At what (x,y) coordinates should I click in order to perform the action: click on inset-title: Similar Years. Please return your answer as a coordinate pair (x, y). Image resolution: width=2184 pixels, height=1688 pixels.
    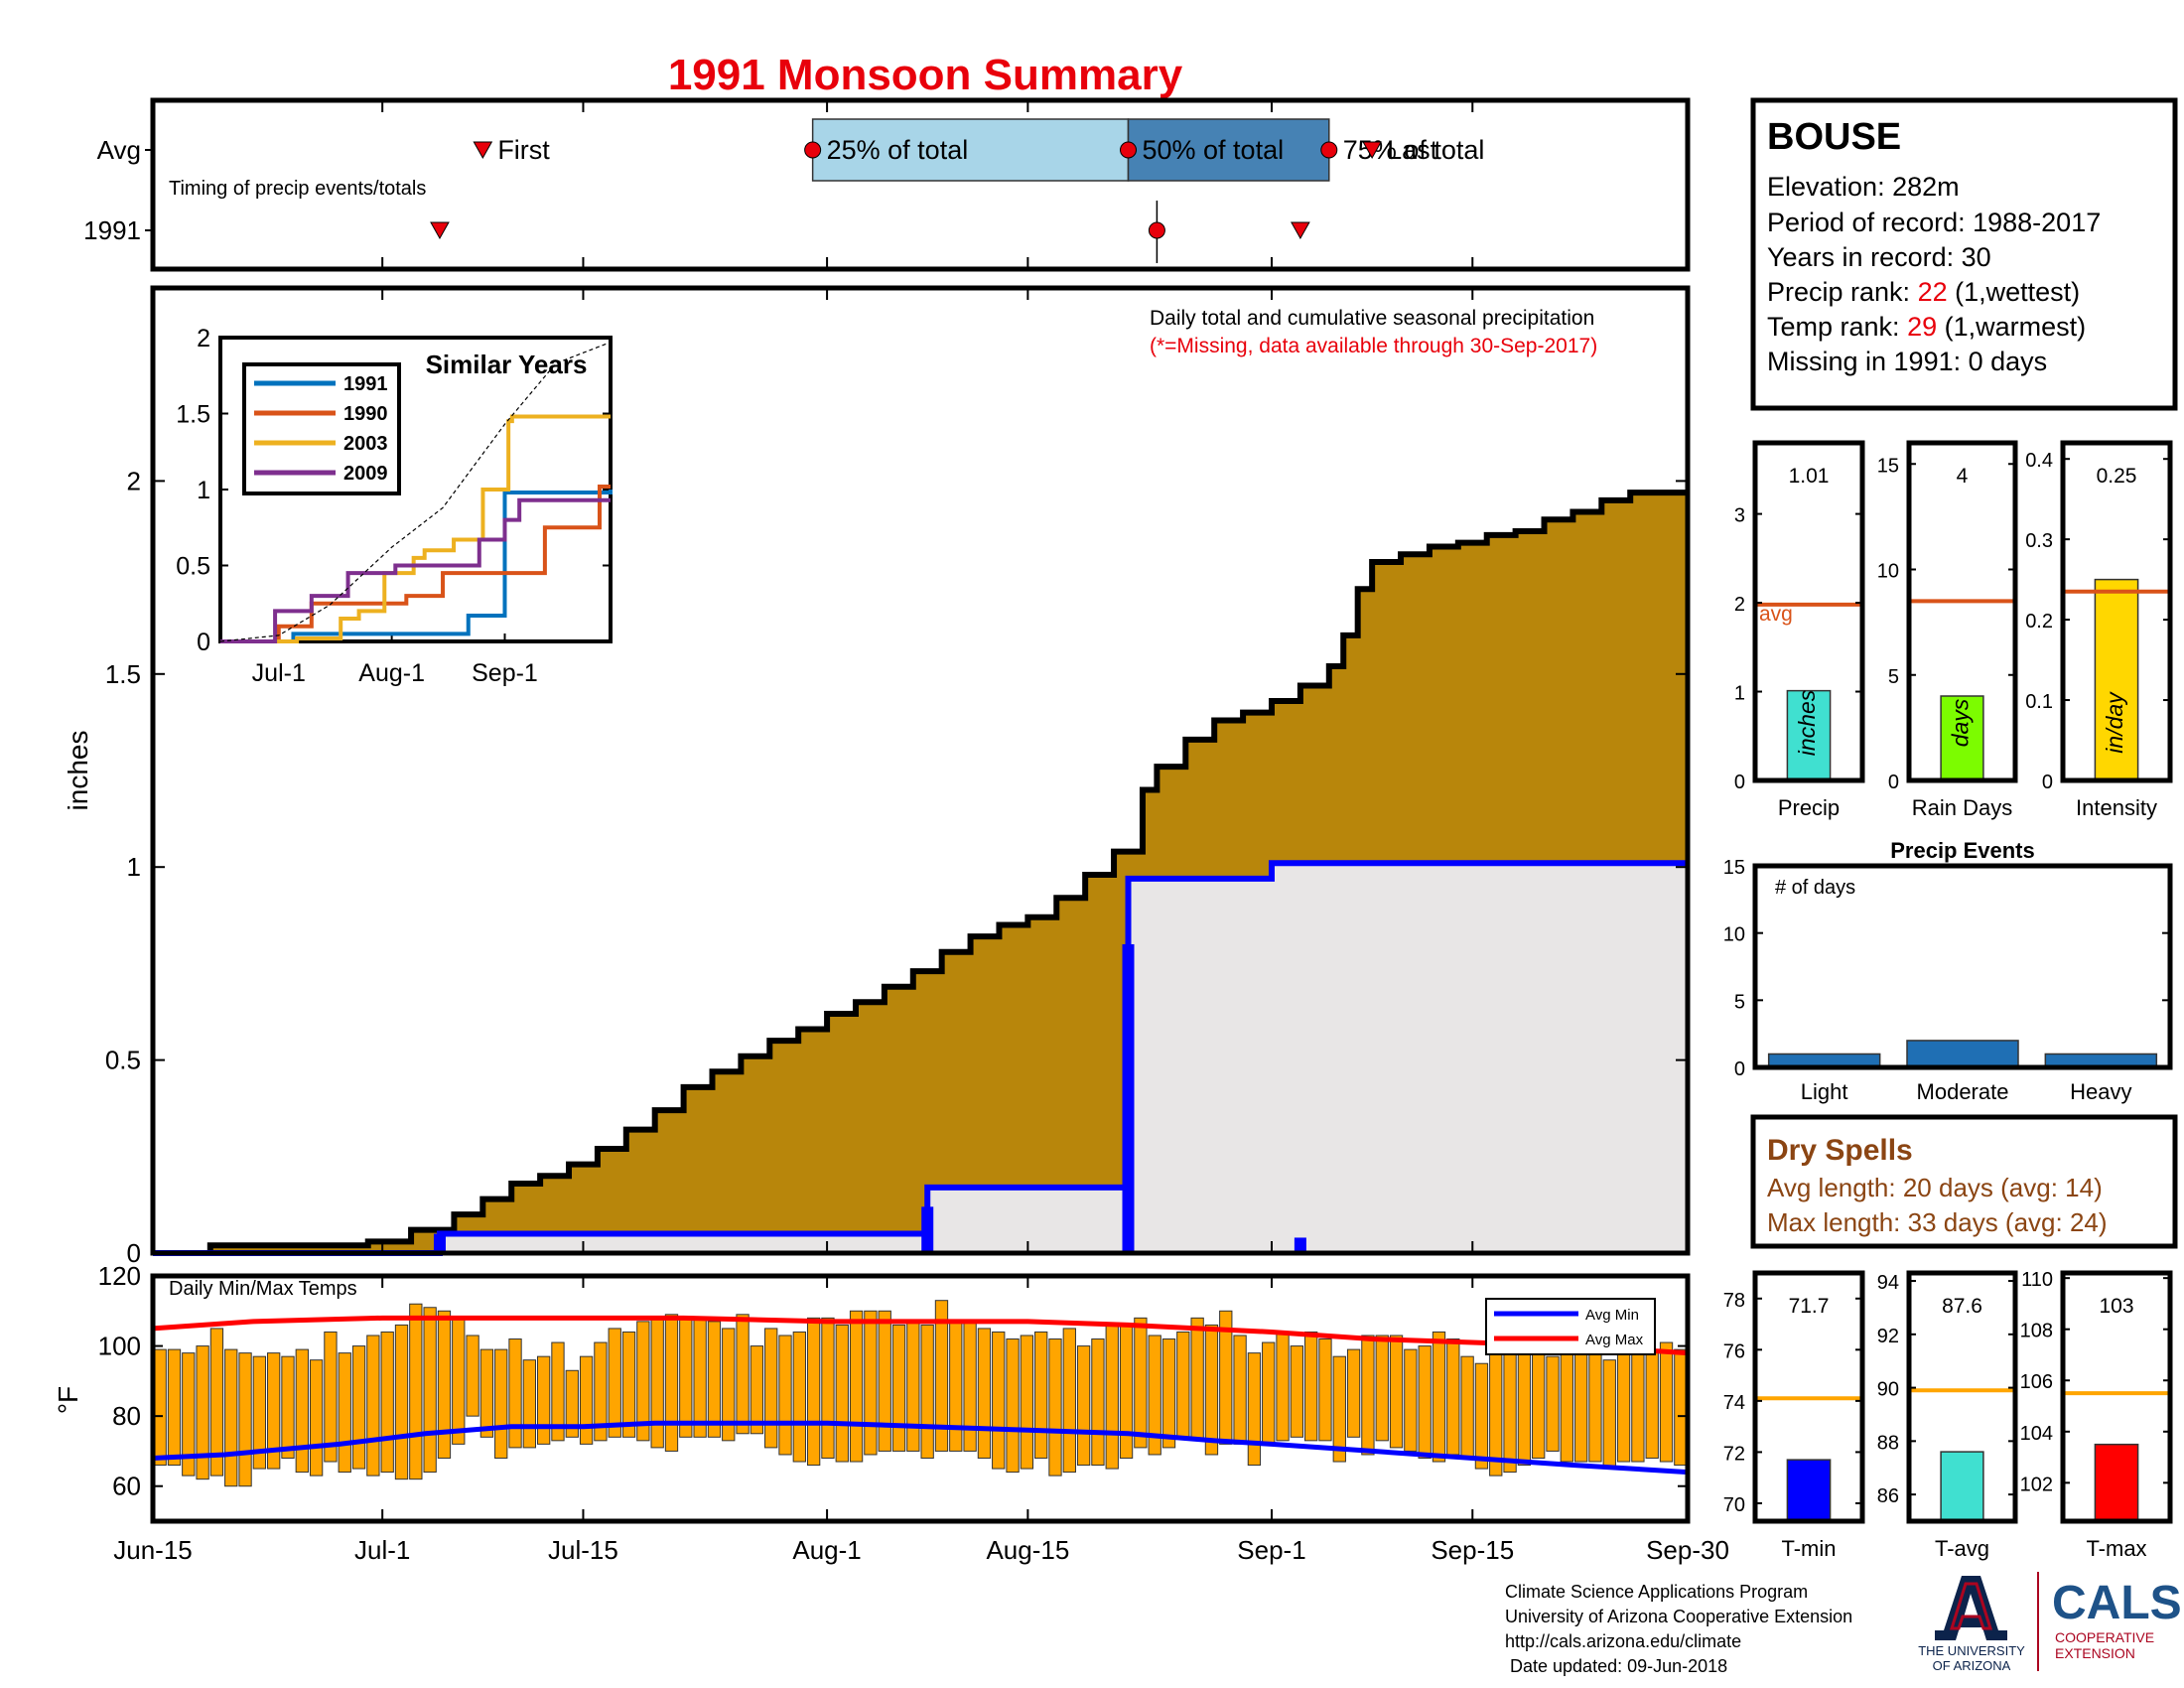
    Looking at the image, I should click on (507, 364).